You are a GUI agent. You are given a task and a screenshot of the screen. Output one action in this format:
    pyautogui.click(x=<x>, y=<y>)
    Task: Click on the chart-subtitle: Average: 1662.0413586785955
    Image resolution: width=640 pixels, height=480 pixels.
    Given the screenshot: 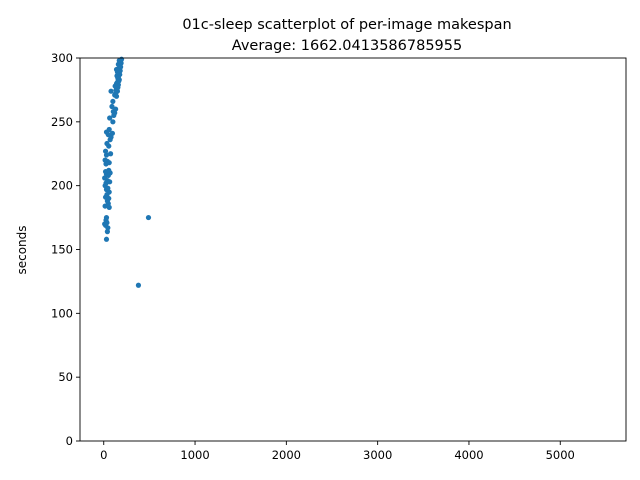 What is the action you would take?
    pyautogui.click(x=347, y=46)
    